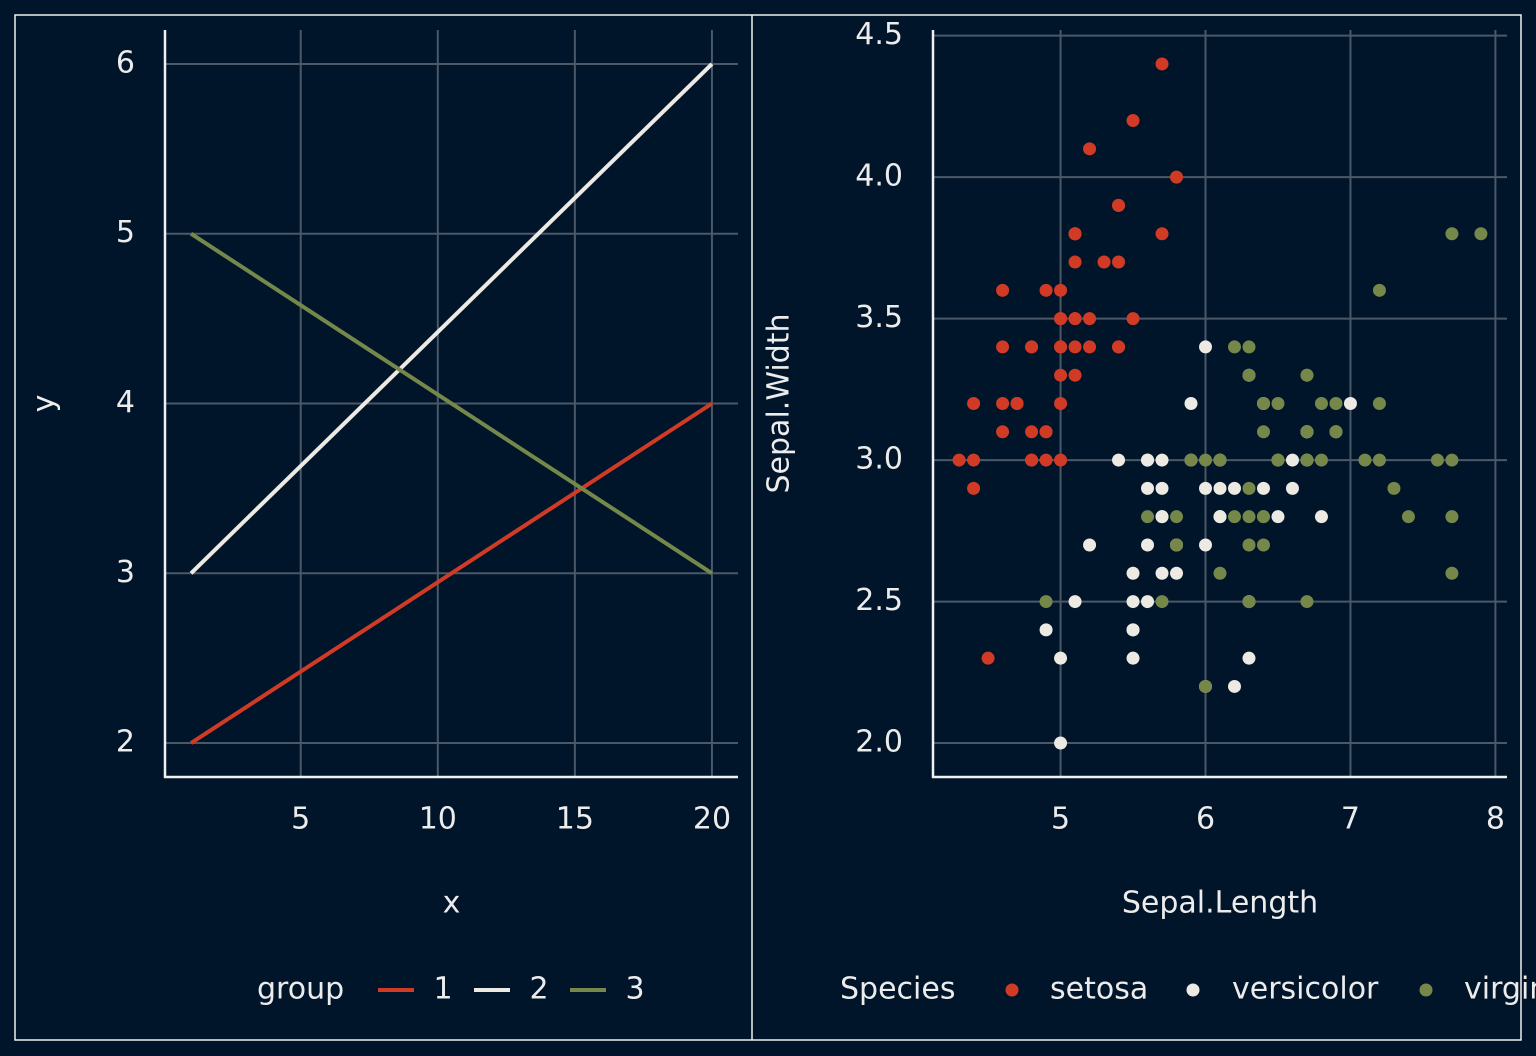 The height and width of the screenshot is (1056, 1536). What do you see at coordinates (125, 402) in the screenshot?
I see `y-tick-label: 4` at bounding box center [125, 402].